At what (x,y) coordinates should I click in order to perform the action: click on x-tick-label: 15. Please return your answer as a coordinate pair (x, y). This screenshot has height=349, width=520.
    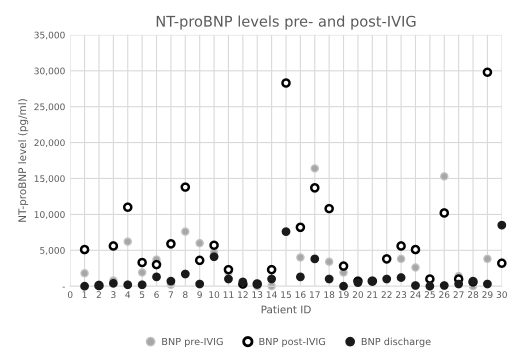
    Looking at the image, I should click on (286, 294).